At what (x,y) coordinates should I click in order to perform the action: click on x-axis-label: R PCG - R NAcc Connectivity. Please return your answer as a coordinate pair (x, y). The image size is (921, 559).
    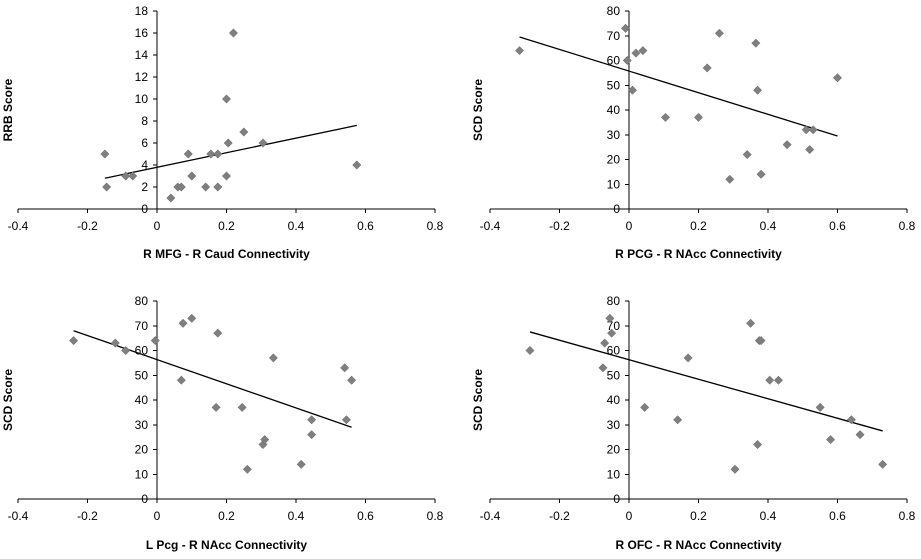
    Looking at the image, I should click on (698, 254).